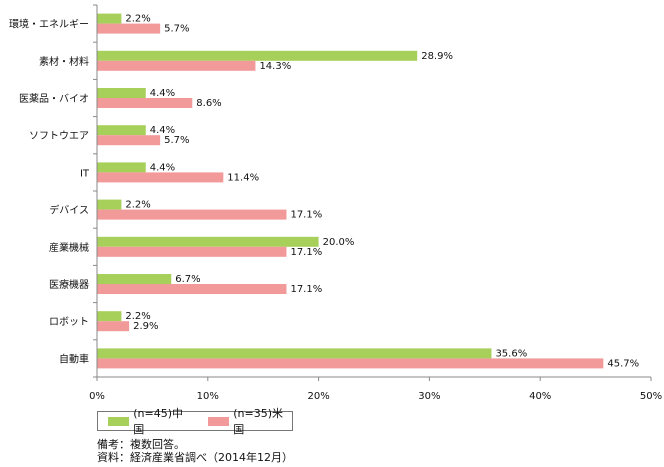  I want to click on category-label: デバイス, so click(69, 210).